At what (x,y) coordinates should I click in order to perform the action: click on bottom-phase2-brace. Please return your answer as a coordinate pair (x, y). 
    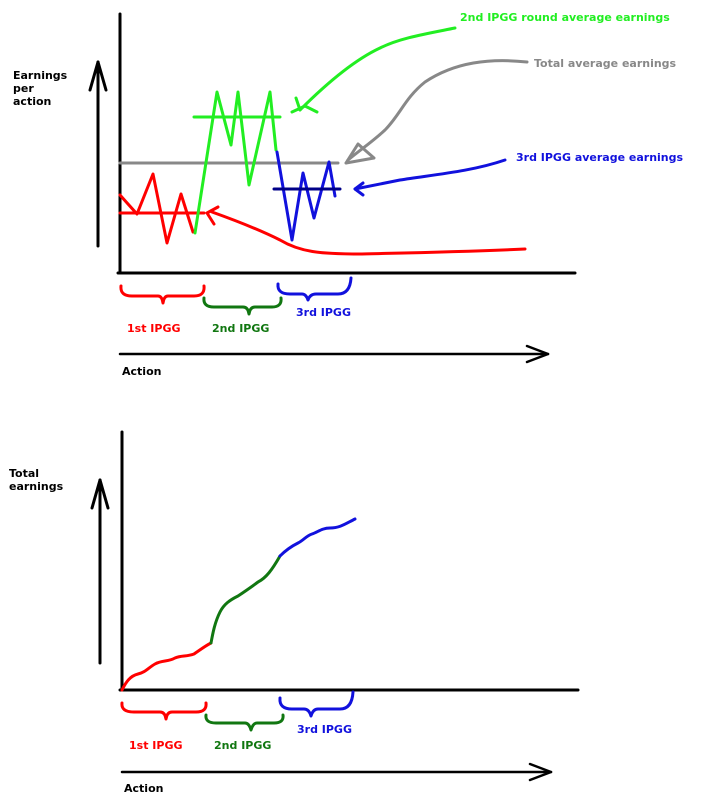
    Looking at the image, I should click on (244, 722).